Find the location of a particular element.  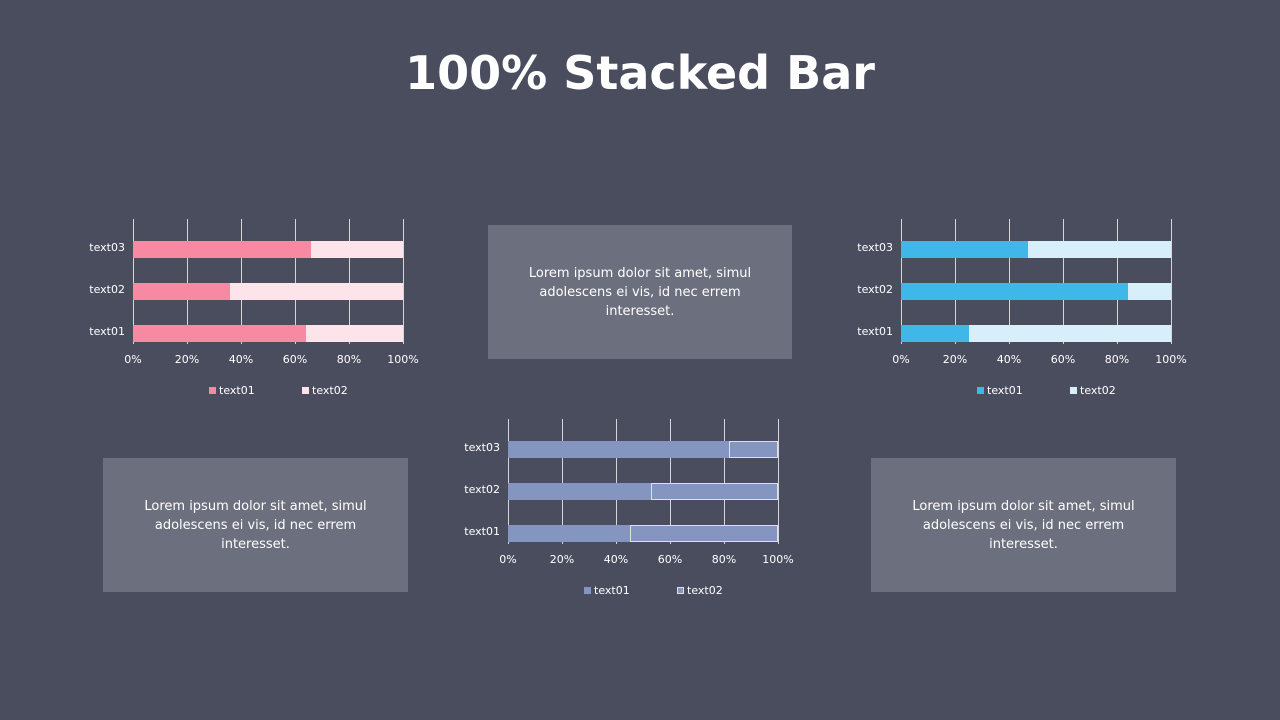

page-title: 100% Stacked Bar is located at coordinates (640, 73).